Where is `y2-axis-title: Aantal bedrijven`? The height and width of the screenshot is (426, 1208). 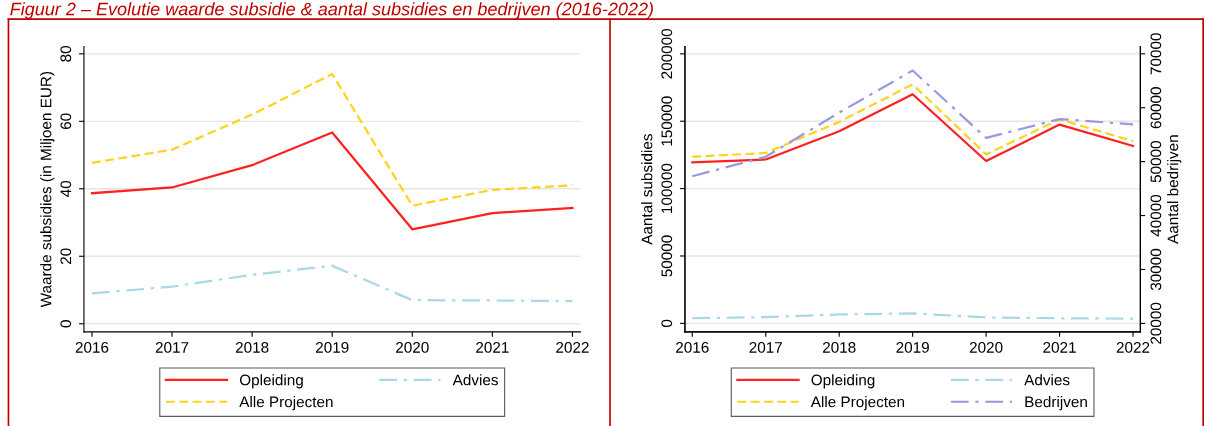
y2-axis-title: Aantal bedrijven is located at coordinates (1174, 189).